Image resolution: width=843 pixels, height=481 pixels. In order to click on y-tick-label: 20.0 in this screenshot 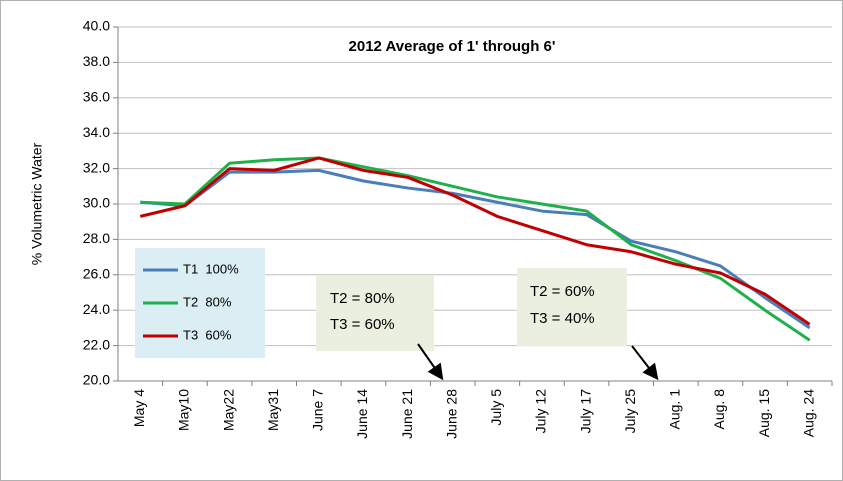, I will do `click(96, 380)`.